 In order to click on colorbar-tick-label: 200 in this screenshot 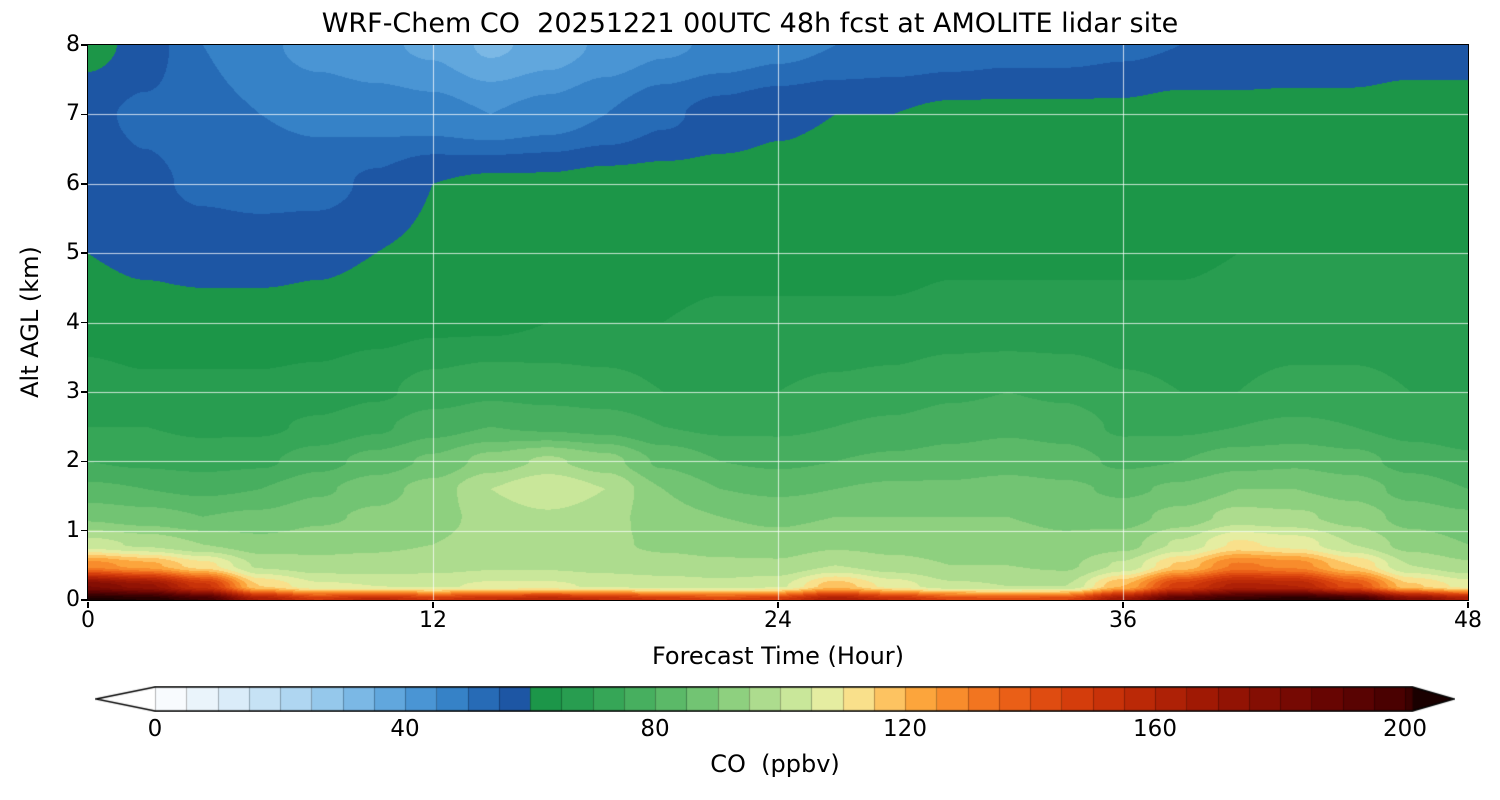, I will do `click(1405, 729)`.